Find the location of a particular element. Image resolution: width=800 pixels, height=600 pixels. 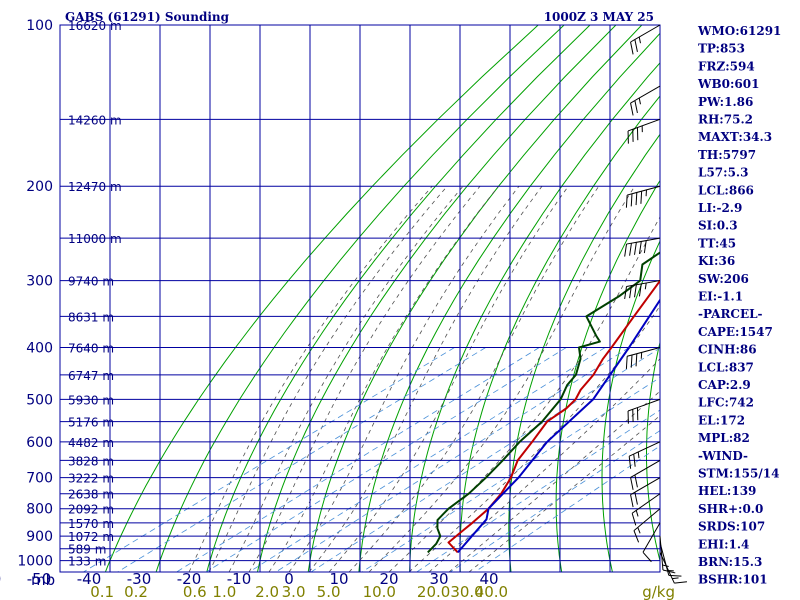

mixing-ratio-label: 10.0 is located at coordinates (379, 591).